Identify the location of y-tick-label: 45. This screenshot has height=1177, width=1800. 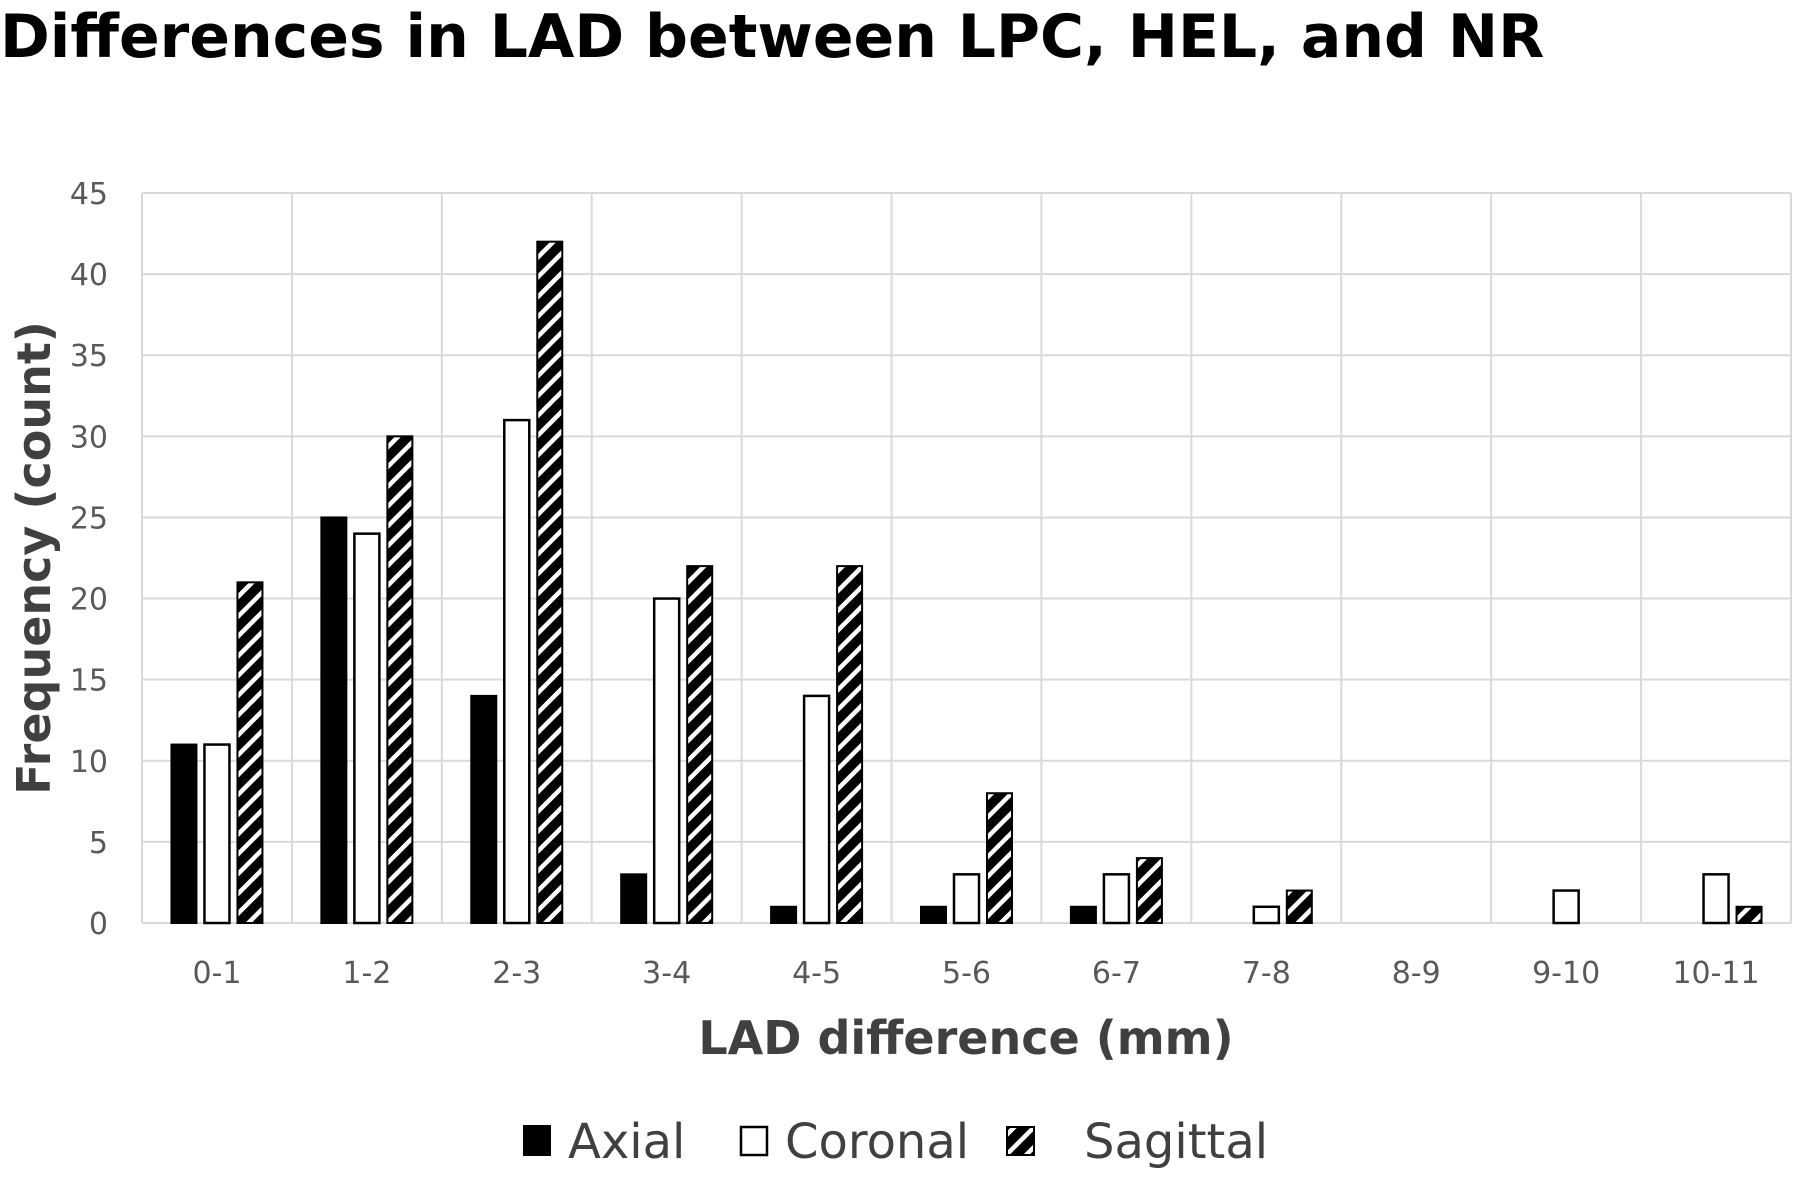
(89, 194).